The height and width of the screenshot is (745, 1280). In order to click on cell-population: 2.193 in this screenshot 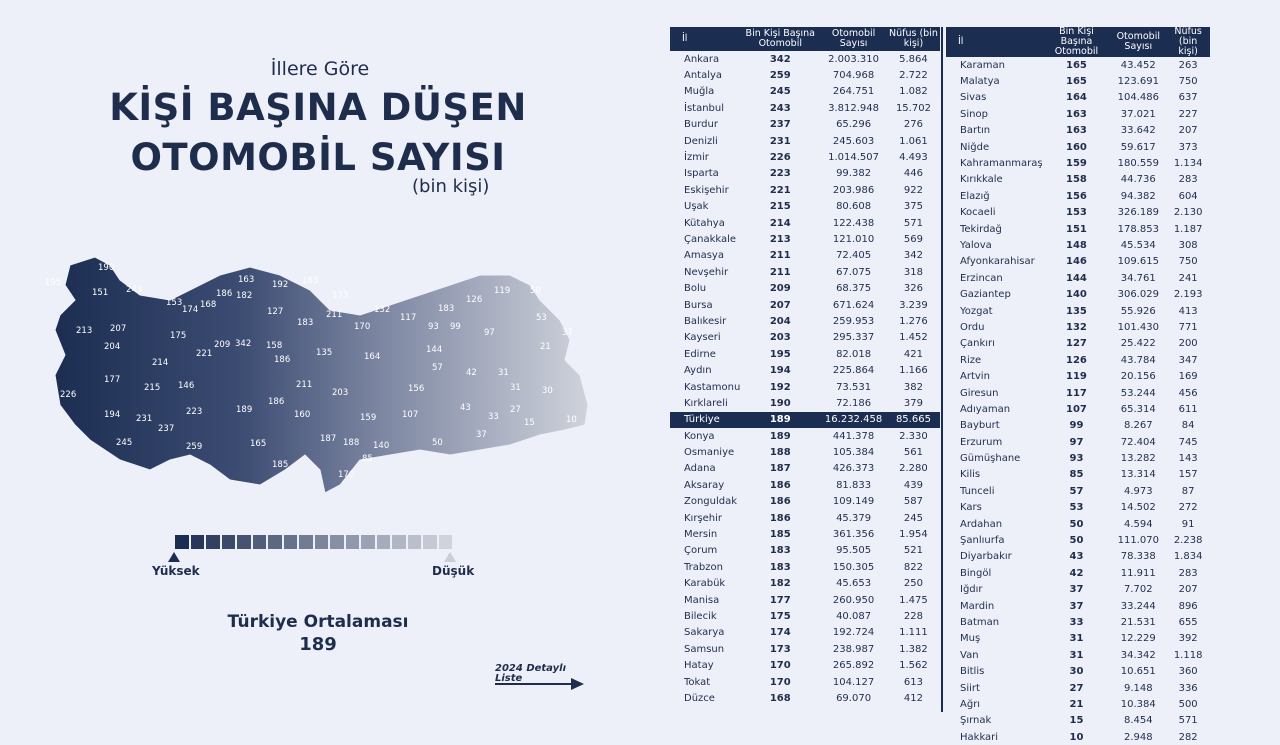, I will do `click(1188, 295)`.